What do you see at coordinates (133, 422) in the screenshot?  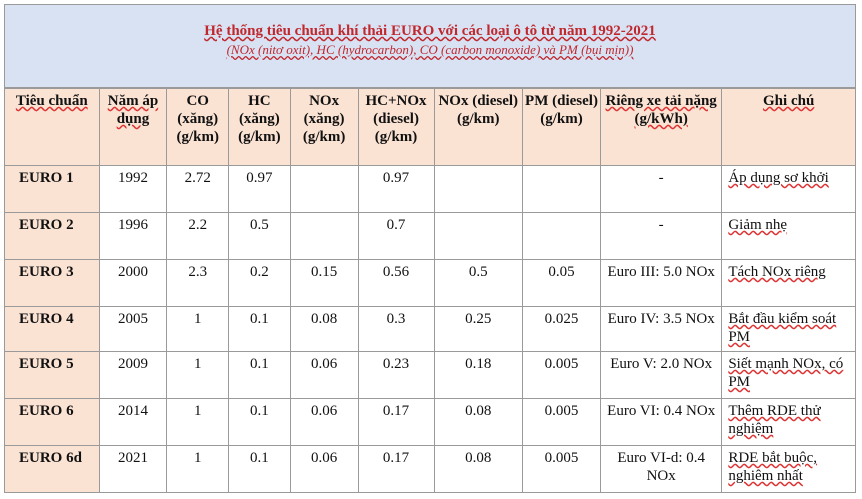 I see `cell-year: 2014` at bounding box center [133, 422].